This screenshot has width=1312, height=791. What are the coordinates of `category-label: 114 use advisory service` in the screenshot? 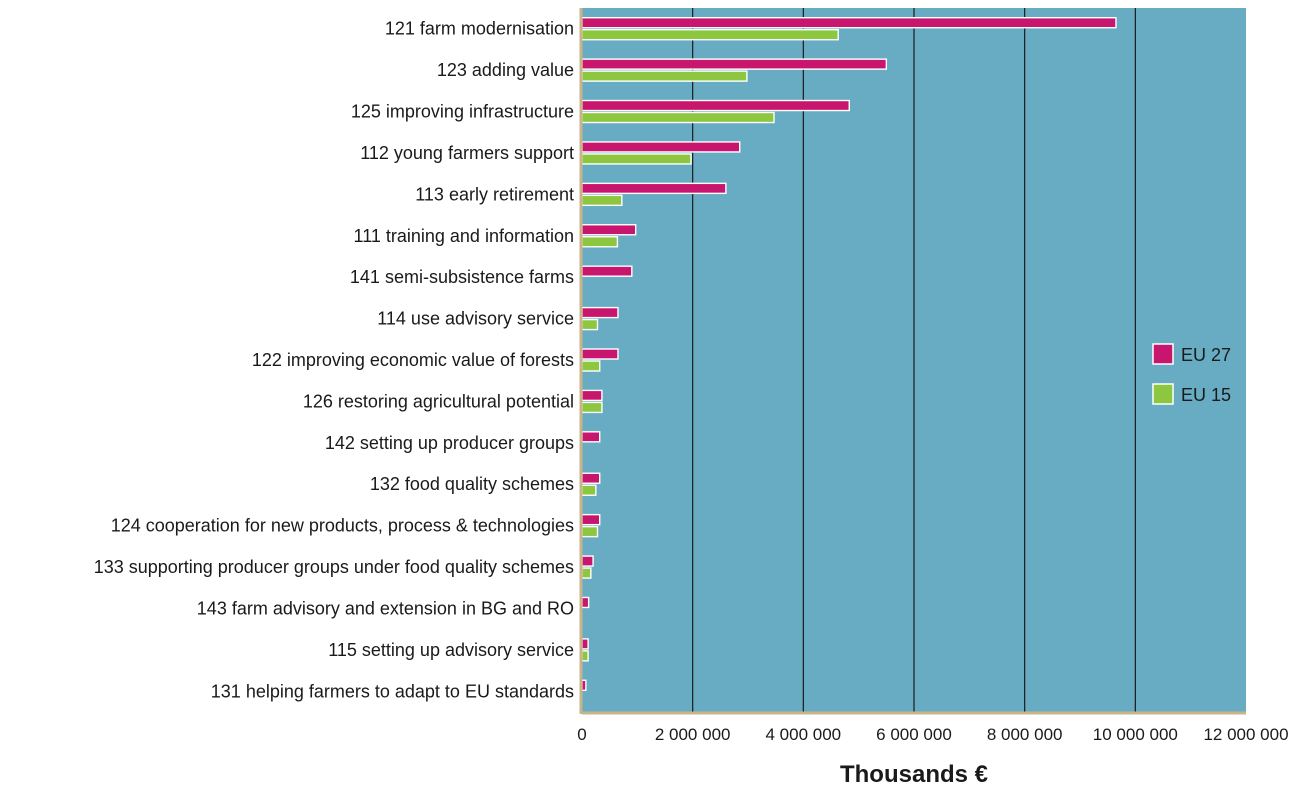 It's located at (475, 319).